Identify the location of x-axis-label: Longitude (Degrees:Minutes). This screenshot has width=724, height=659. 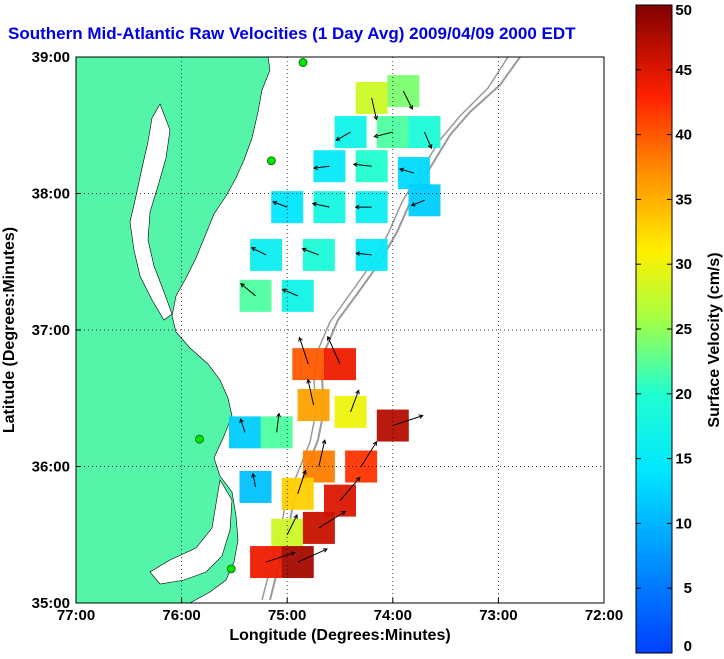
(339, 635).